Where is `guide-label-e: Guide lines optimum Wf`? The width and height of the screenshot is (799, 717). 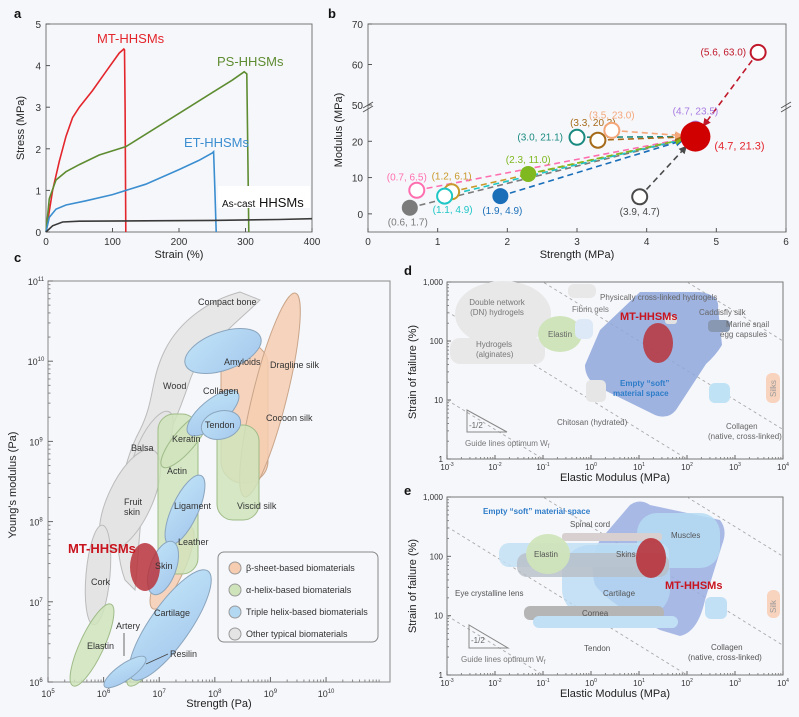 guide-label-e: Guide lines optimum Wf is located at coordinates (503, 660).